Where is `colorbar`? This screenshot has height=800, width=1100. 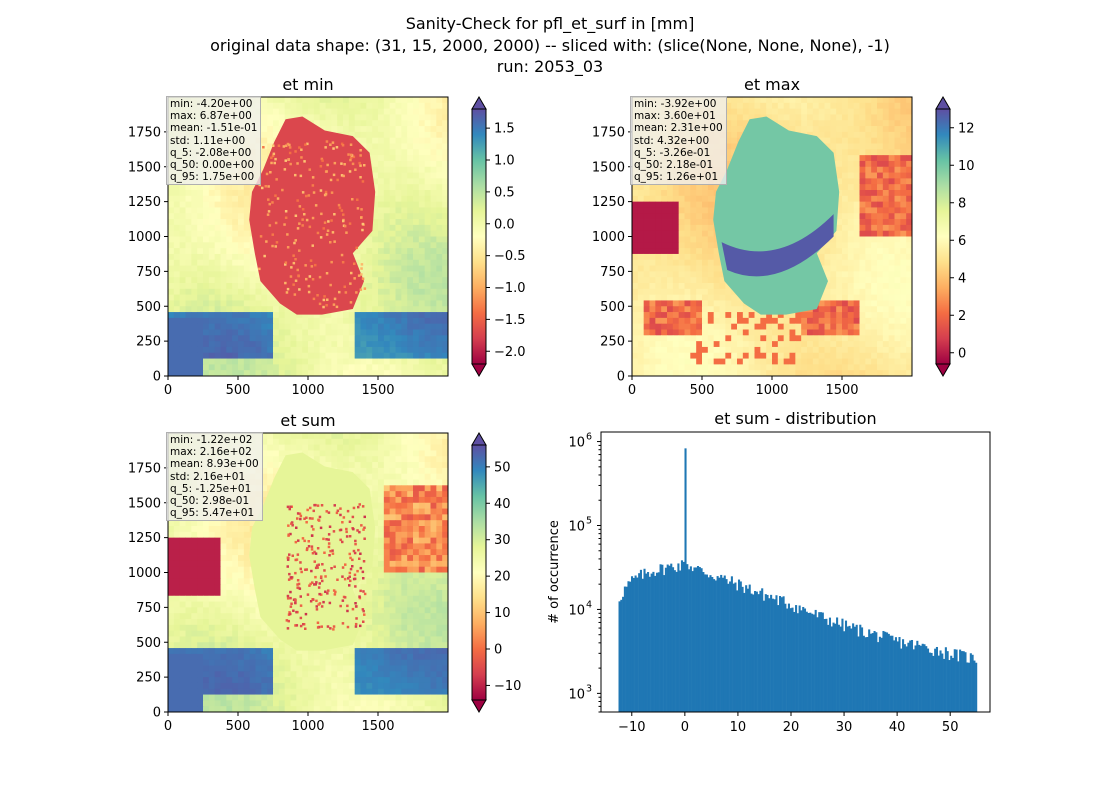 colorbar is located at coordinates (943, 236).